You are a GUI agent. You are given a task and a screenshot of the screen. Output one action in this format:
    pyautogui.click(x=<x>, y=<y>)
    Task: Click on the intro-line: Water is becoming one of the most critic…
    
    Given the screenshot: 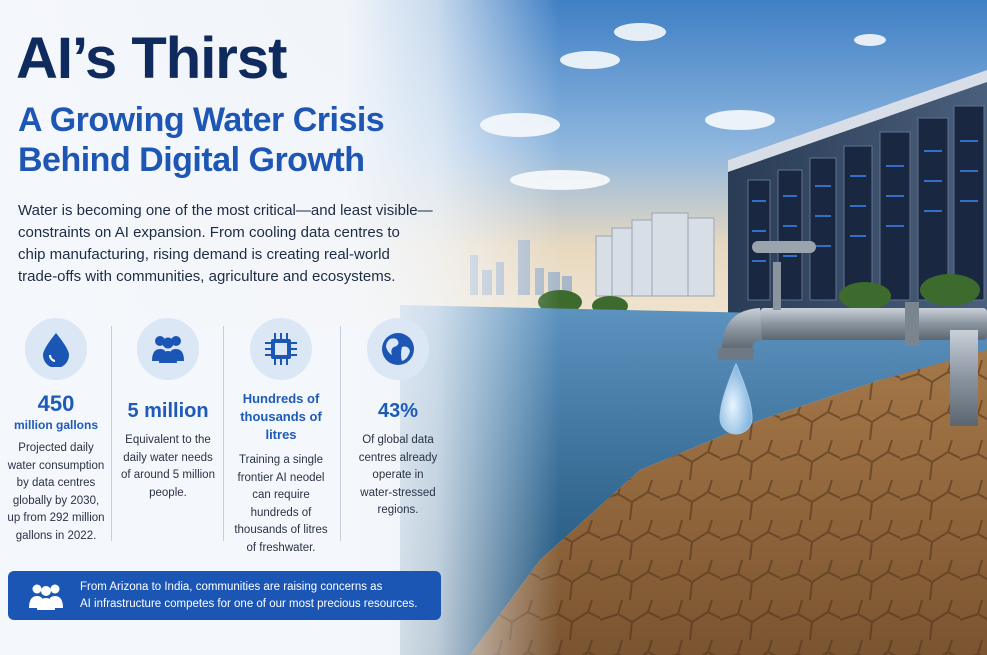 What is the action you would take?
    pyautogui.click(x=225, y=210)
    